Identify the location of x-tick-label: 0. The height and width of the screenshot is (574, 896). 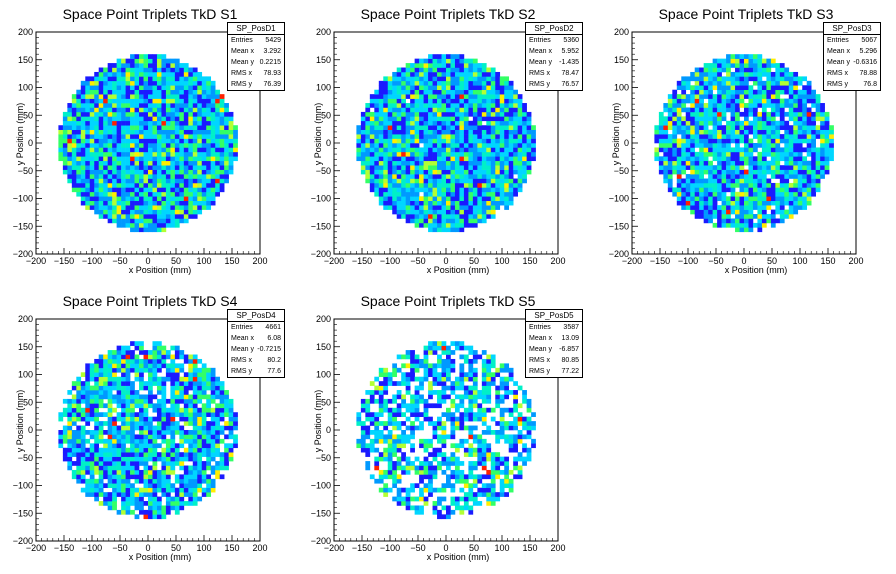
(147, 261).